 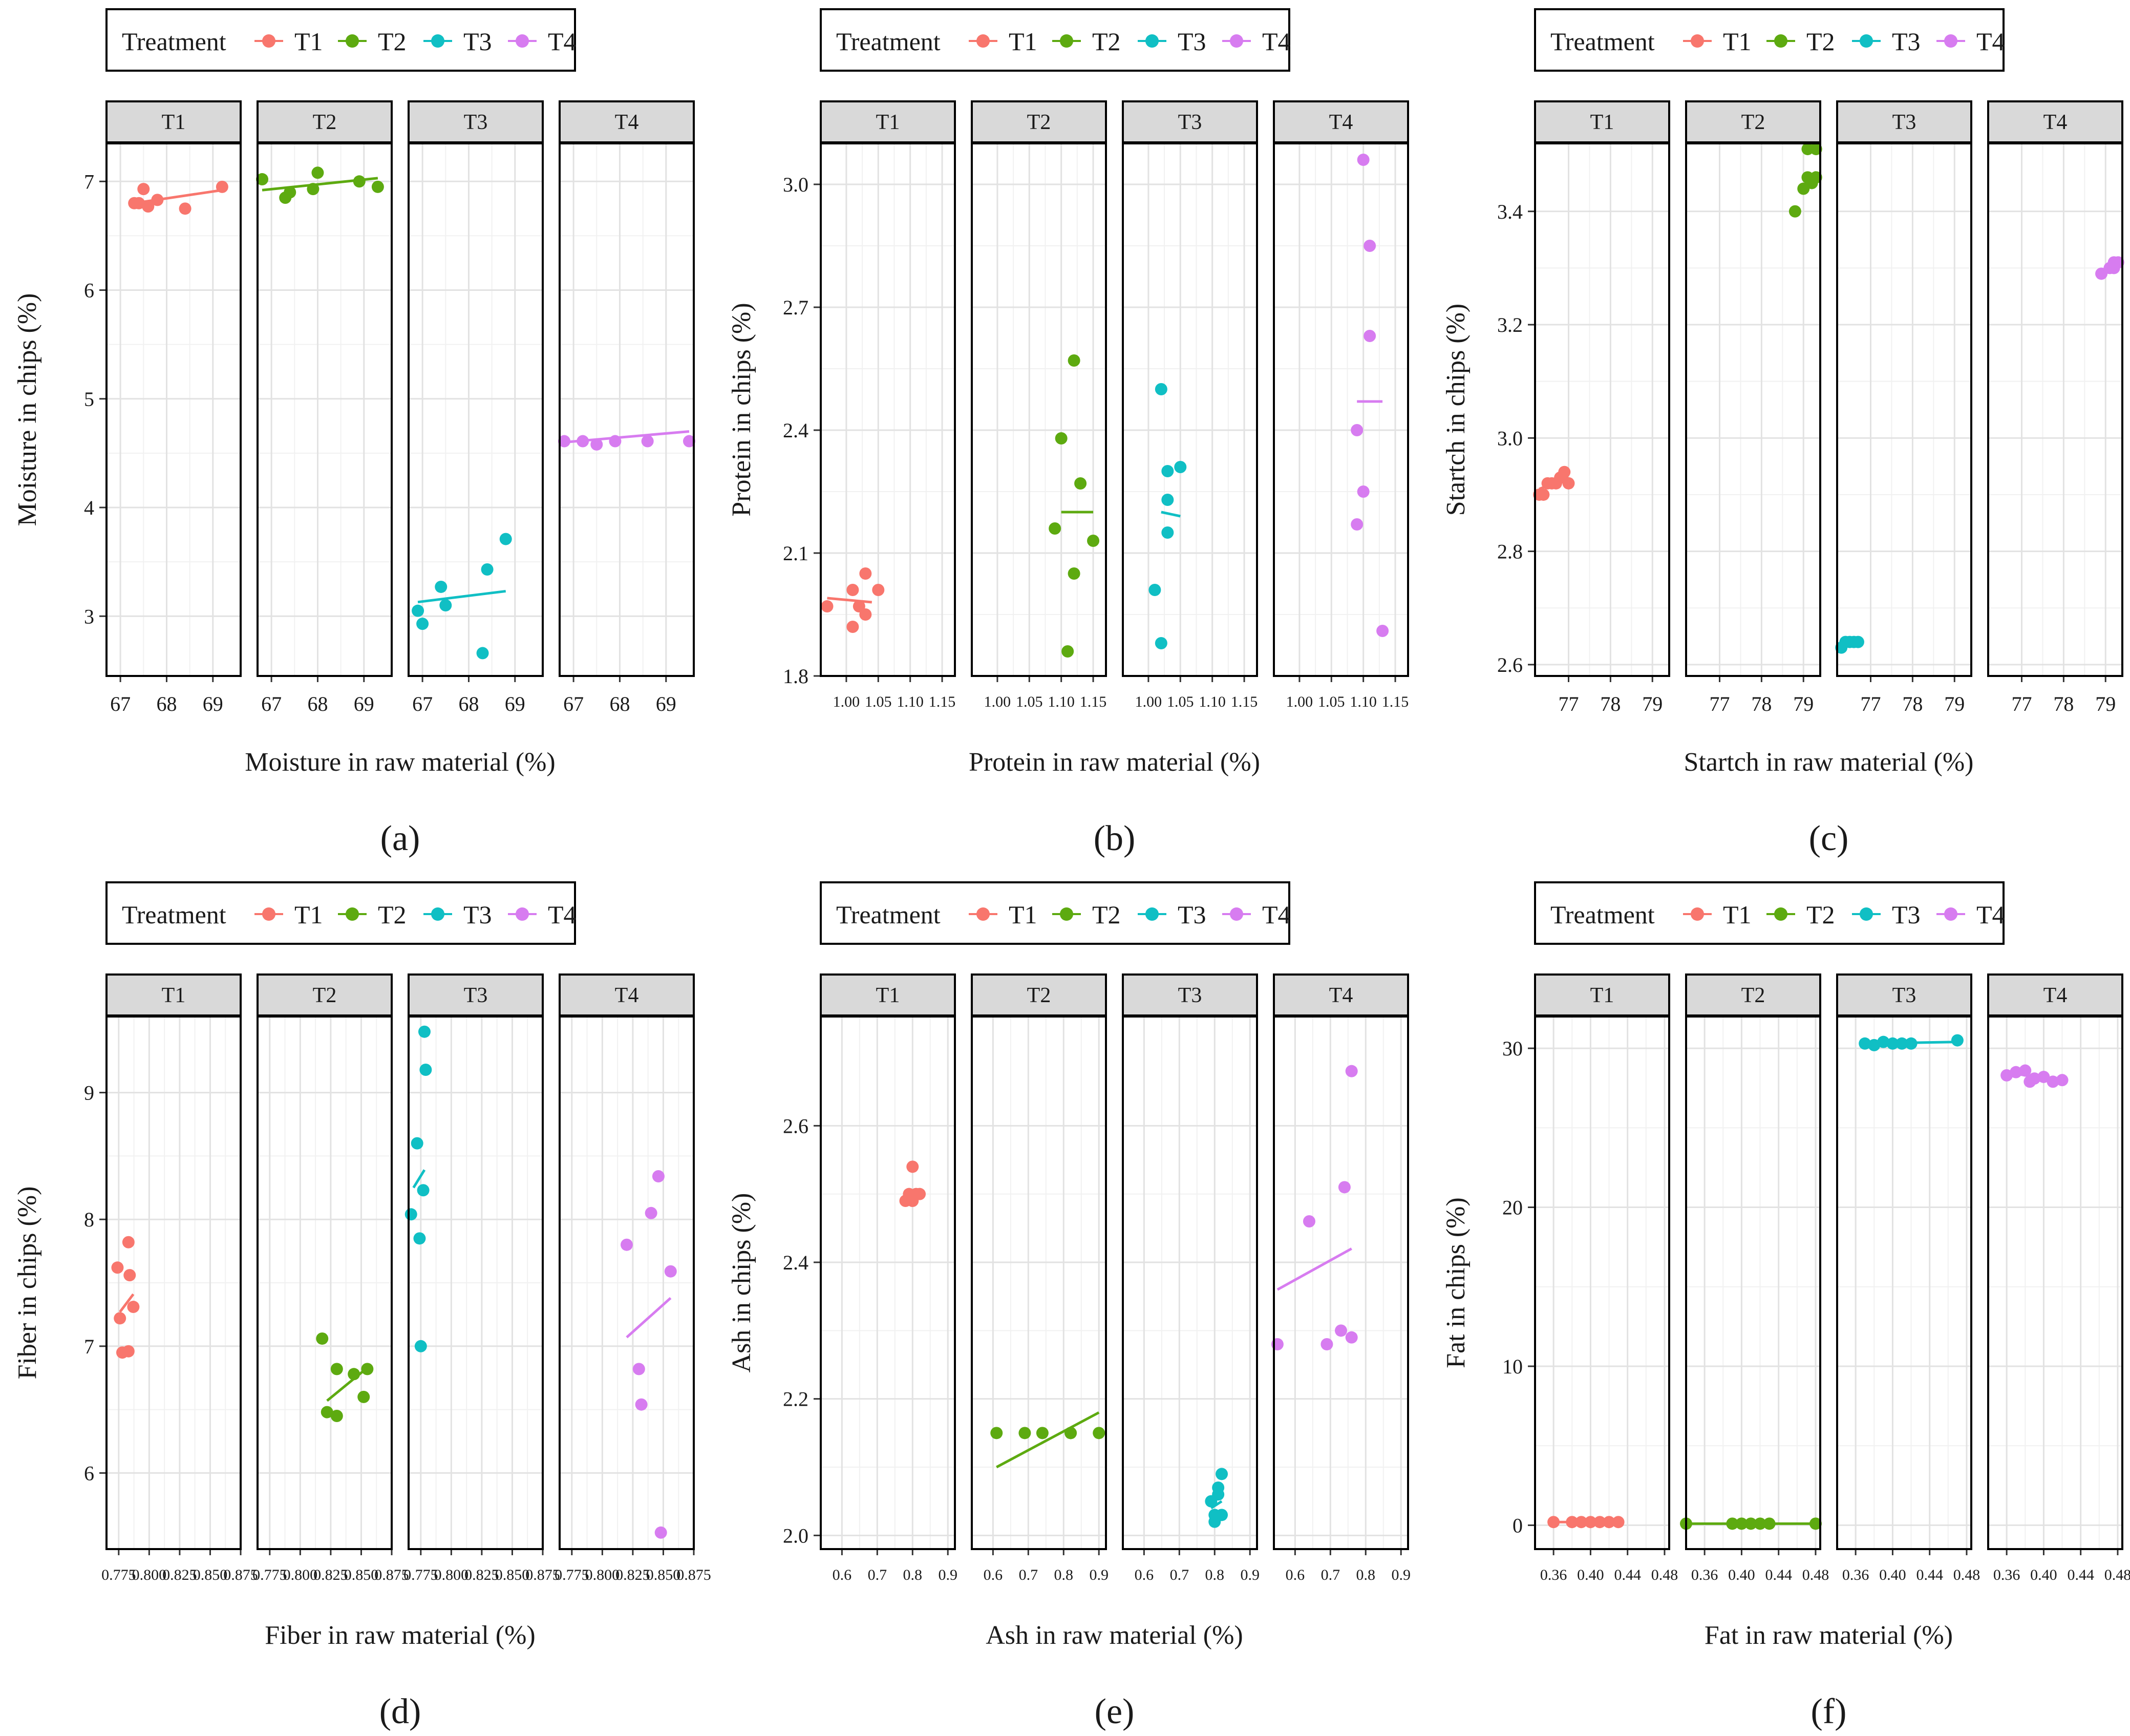 What do you see at coordinates (420, 1575) in the screenshot?
I see `x-tick-label: 0.775` at bounding box center [420, 1575].